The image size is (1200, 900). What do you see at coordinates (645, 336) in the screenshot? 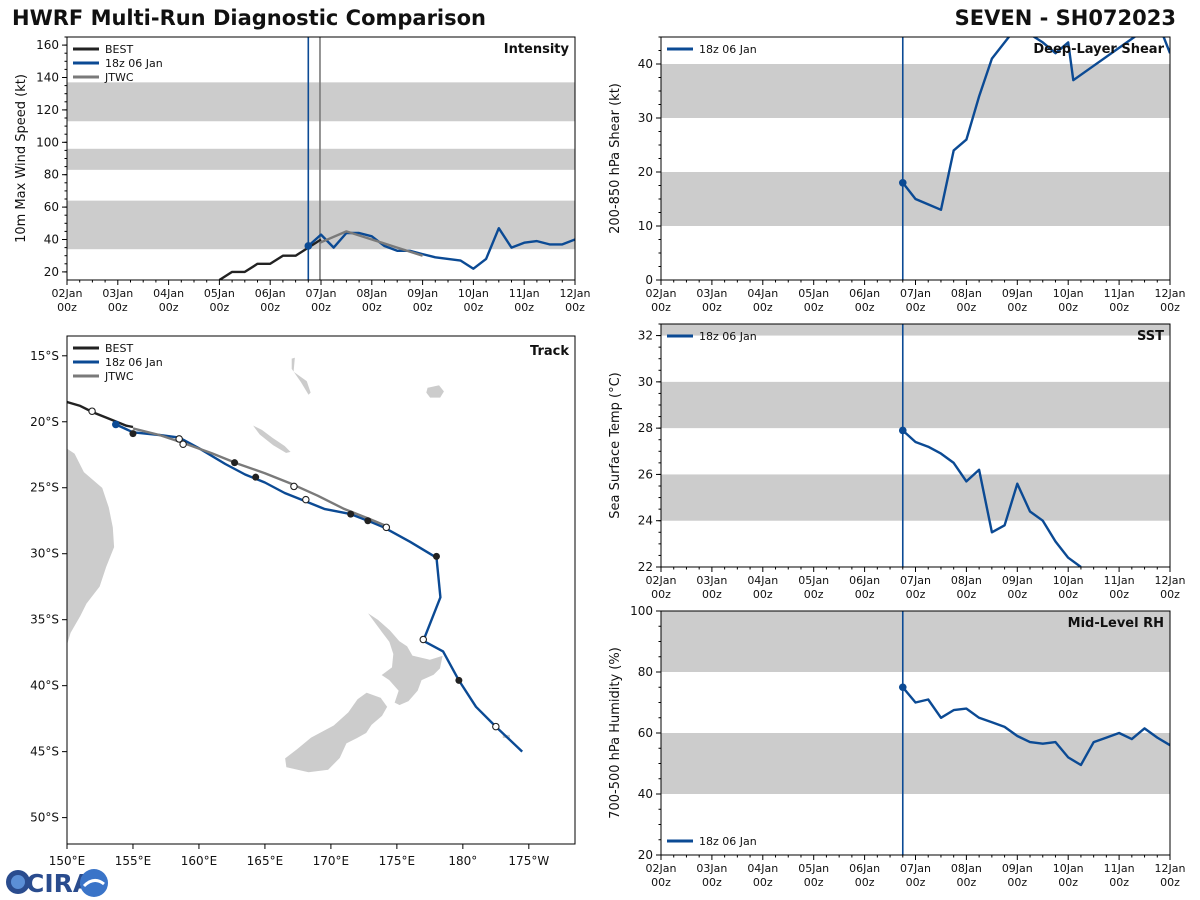
I see `y-tick-label: 32` at bounding box center [645, 336].